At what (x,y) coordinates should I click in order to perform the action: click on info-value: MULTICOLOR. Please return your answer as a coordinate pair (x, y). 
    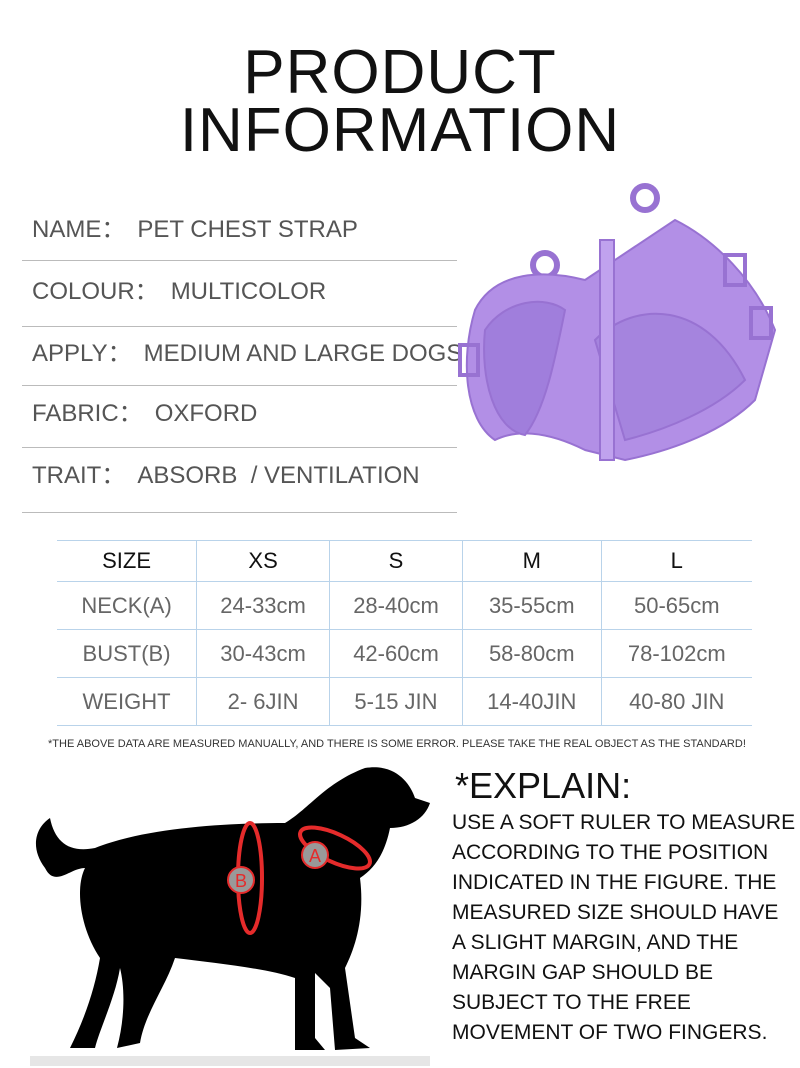
    Looking at the image, I should click on (248, 291).